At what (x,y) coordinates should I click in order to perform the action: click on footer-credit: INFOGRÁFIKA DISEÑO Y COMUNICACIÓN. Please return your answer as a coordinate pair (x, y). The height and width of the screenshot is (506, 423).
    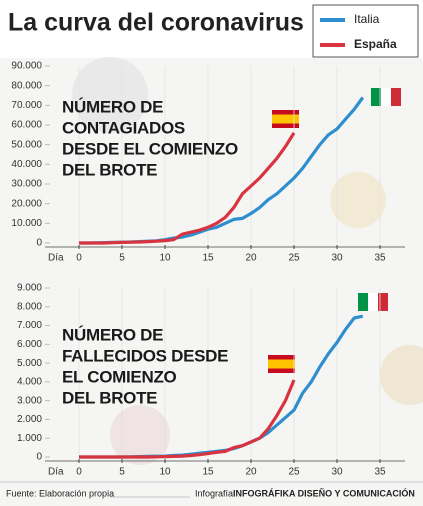
    Looking at the image, I should click on (324, 492).